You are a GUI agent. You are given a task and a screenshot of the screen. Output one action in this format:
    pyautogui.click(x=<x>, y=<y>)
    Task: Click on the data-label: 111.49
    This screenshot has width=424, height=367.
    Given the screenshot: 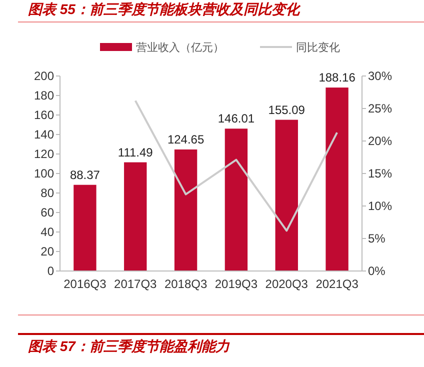 What is the action you would take?
    pyautogui.click(x=136, y=152)
    